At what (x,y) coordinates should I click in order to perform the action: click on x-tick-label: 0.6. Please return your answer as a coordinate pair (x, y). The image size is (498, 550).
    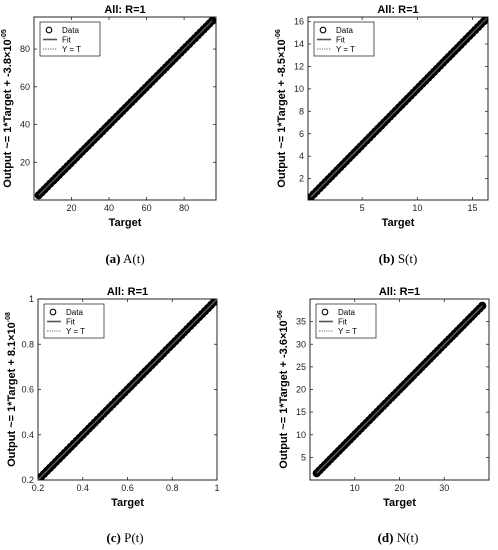
    Looking at the image, I should click on (127, 488).